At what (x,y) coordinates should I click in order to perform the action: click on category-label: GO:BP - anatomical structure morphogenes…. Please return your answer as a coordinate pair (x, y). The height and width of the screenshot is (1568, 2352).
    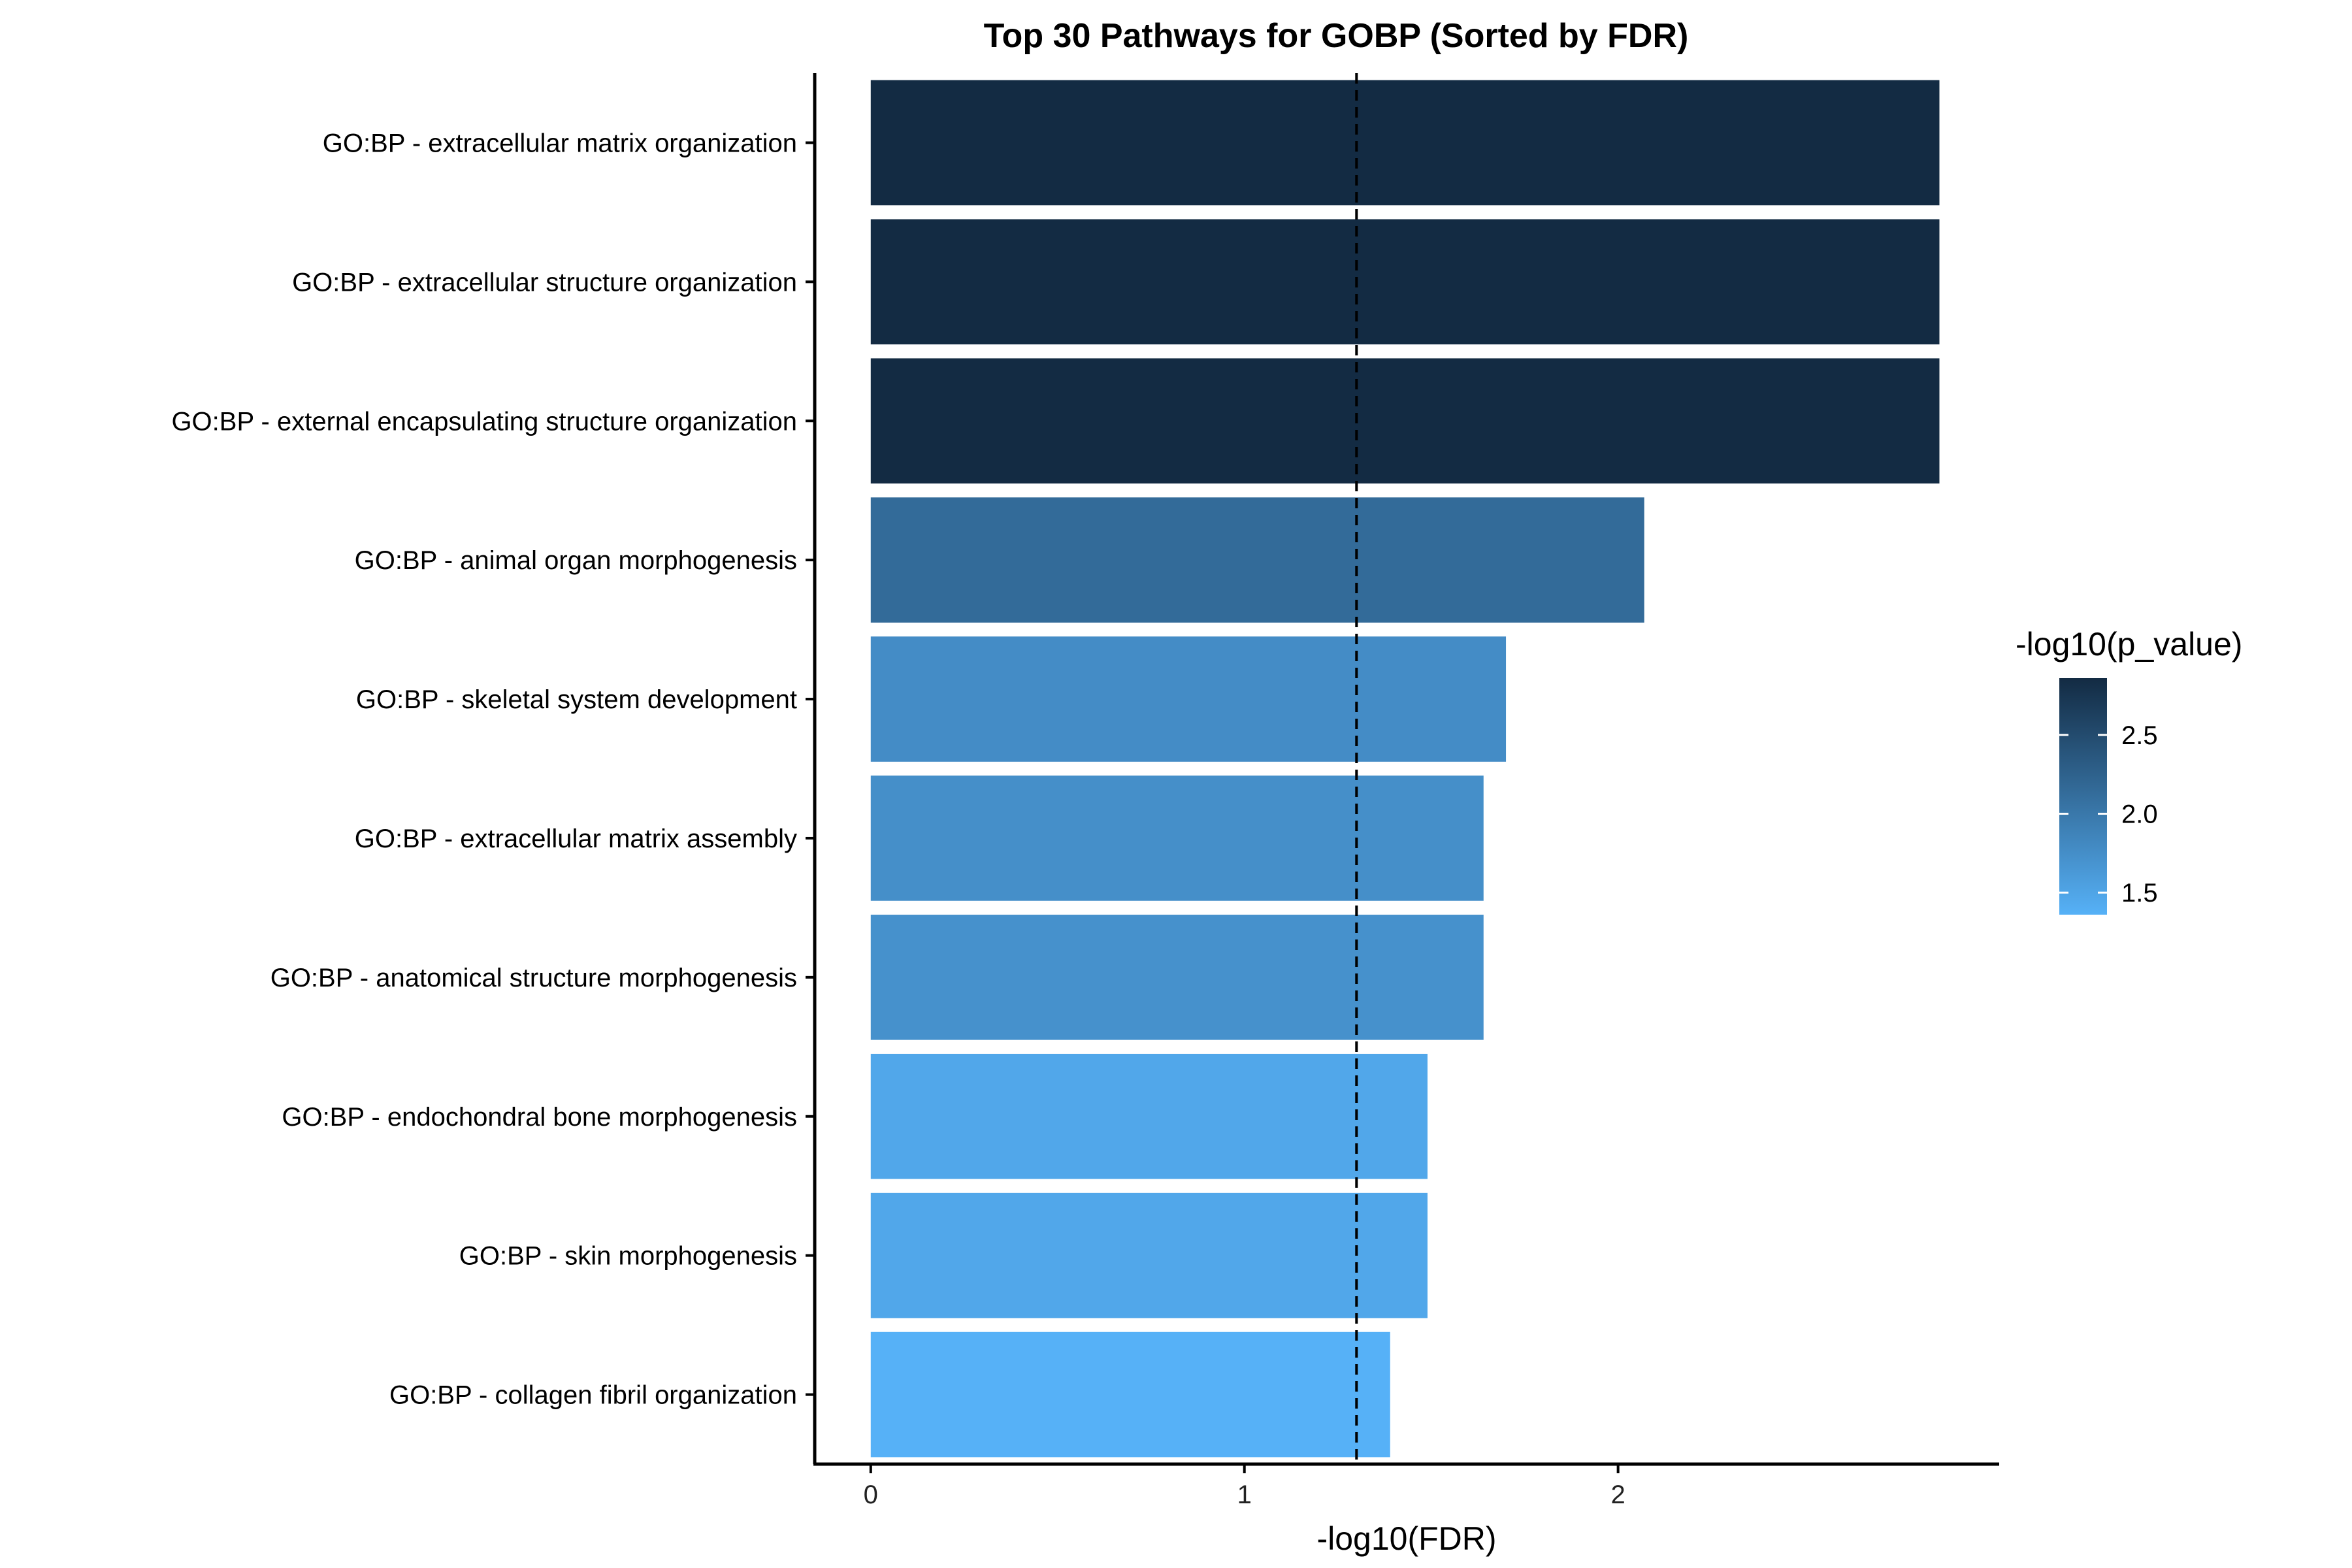
    Looking at the image, I should click on (533, 978).